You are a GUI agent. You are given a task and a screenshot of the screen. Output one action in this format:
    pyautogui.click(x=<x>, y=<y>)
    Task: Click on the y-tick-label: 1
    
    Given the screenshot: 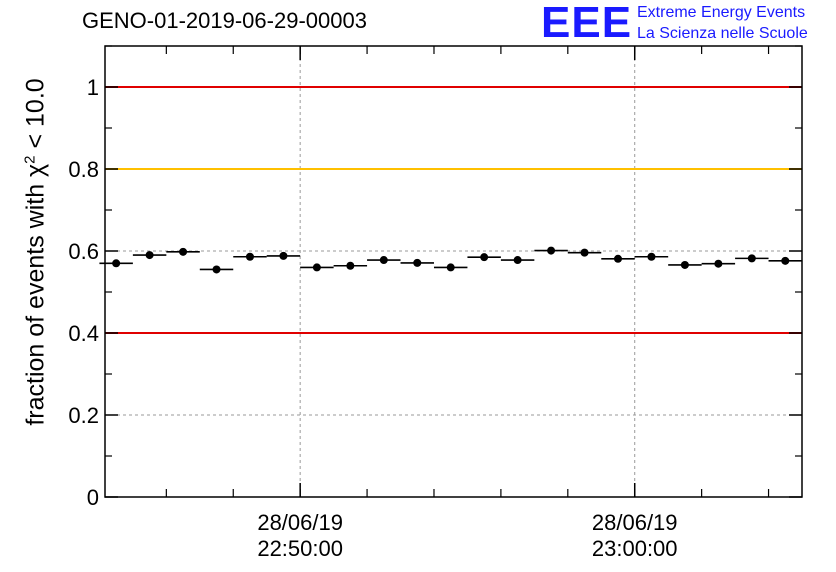 What is the action you would take?
    pyautogui.click(x=93, y=87)
    